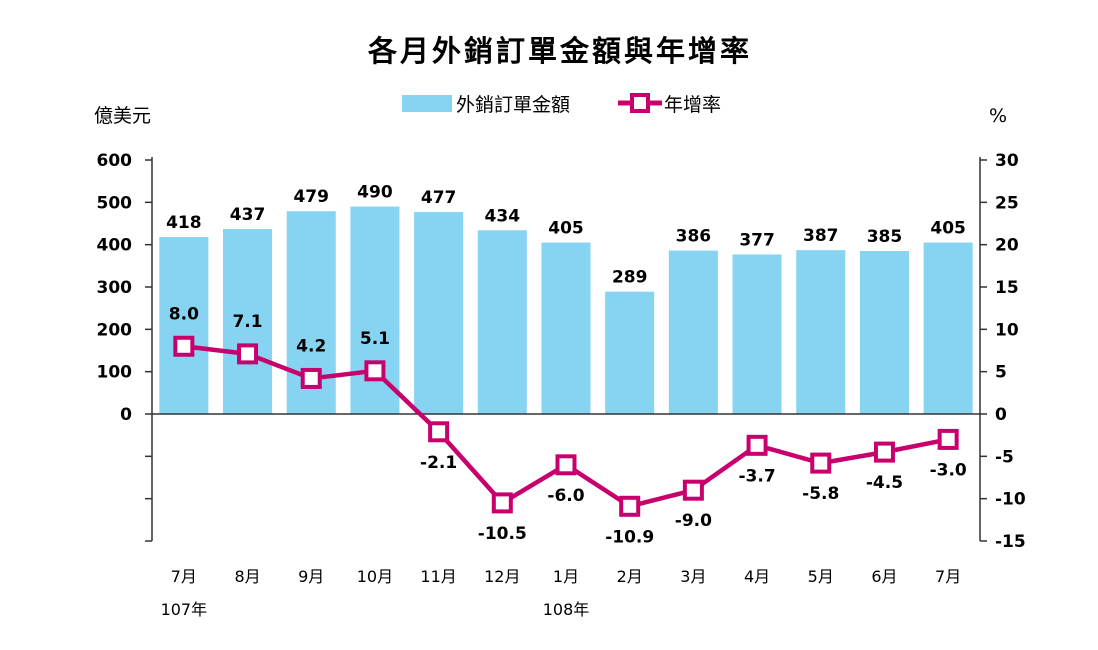 Image resolution: width=1098 pixels, height=650 pixels. What do you see at coordinates (565, 496) in the screenshot?
I see `line-value-label: -6.0` at bounding box center [565, 496].